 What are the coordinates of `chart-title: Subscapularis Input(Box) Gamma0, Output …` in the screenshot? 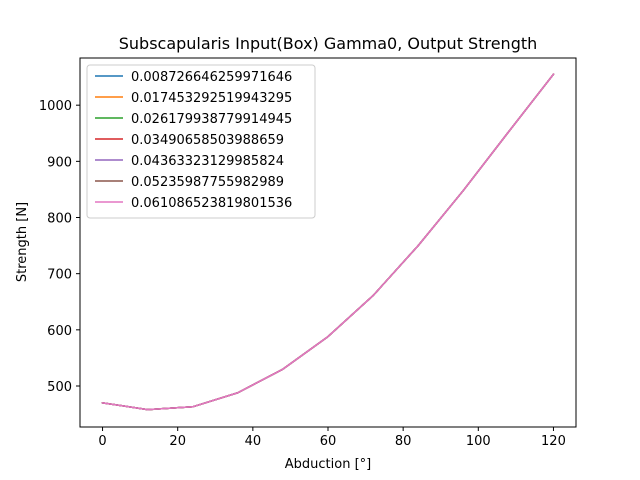 It's located at (328, 43).